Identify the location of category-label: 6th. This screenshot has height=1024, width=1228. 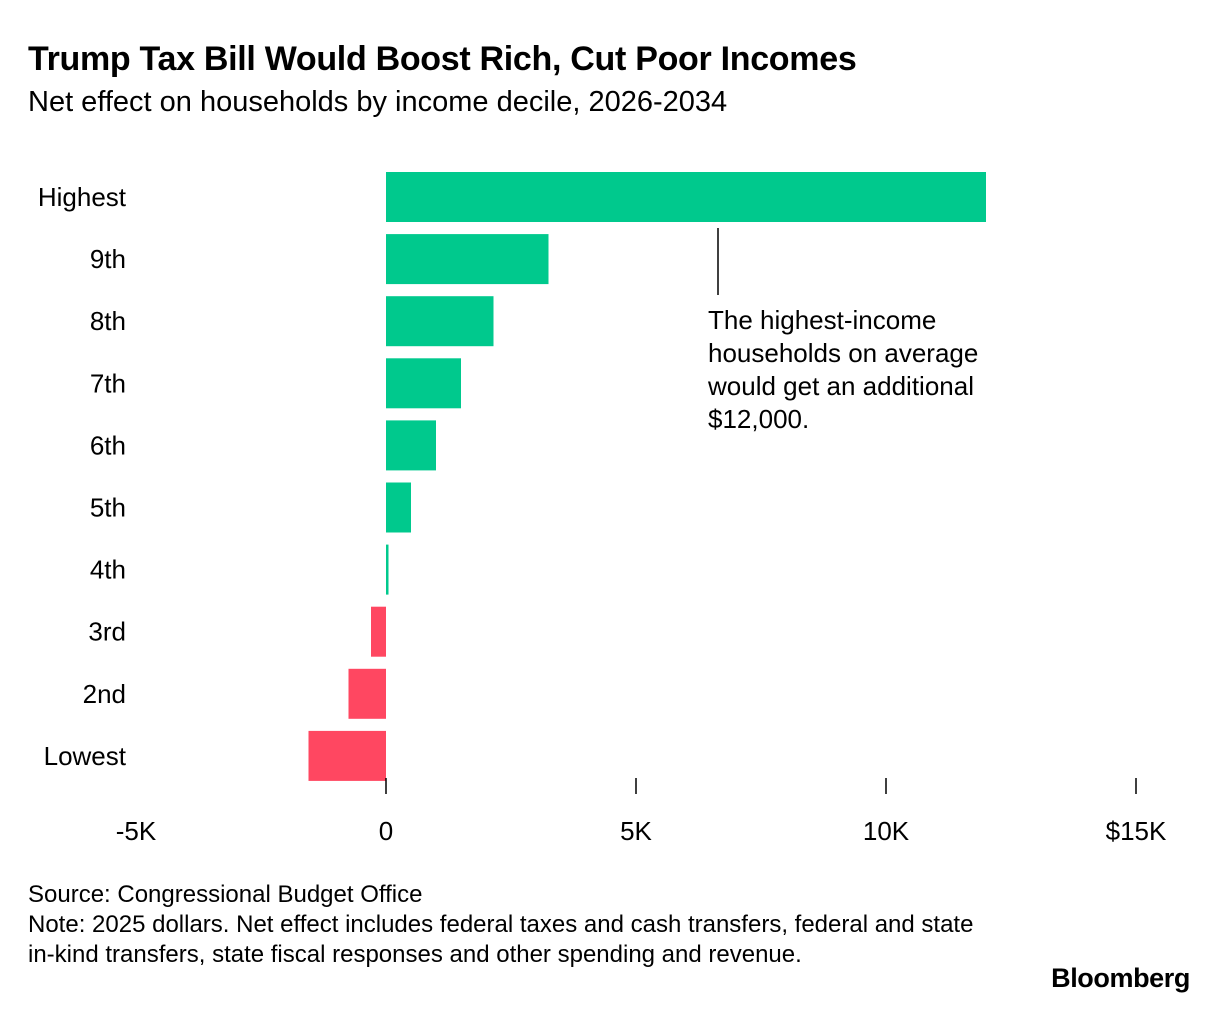
(108, 445).